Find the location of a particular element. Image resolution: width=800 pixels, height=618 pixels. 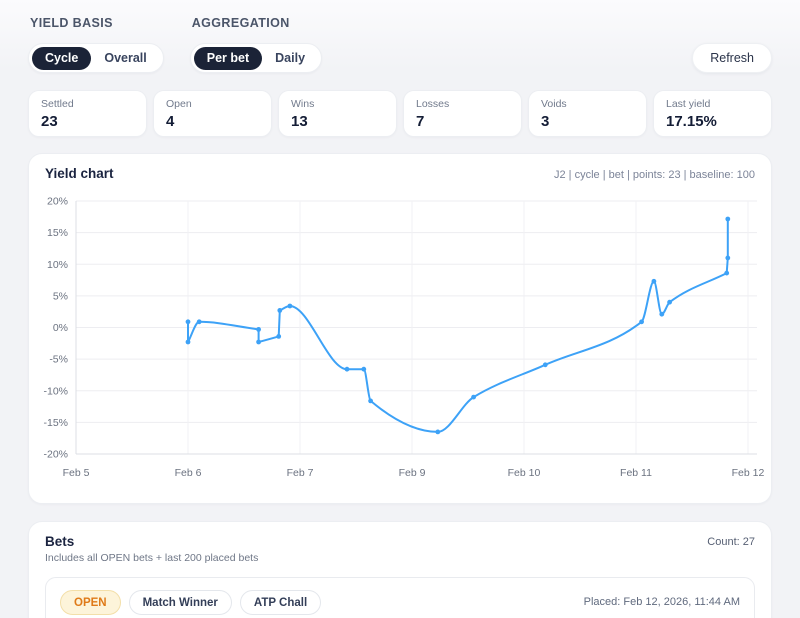

svg-text: -10% is located at coordinates (55, 391).